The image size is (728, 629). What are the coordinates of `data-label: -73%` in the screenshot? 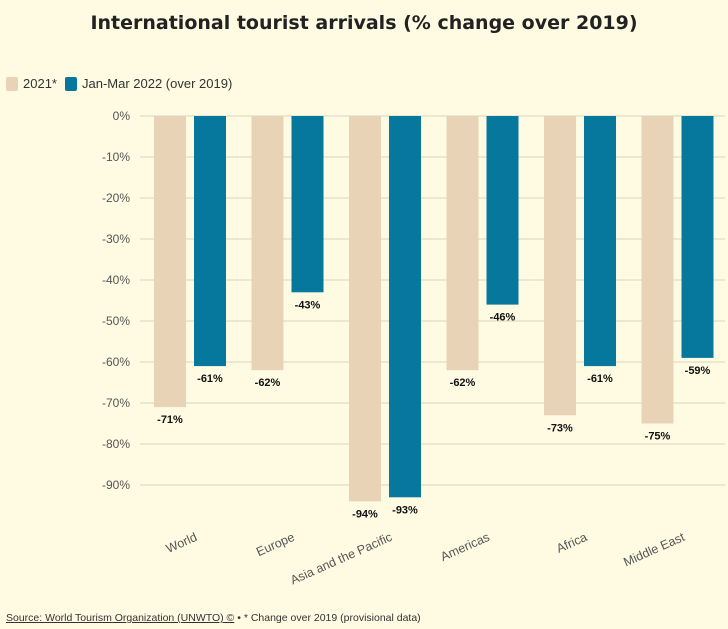 It's located at (560, 428).